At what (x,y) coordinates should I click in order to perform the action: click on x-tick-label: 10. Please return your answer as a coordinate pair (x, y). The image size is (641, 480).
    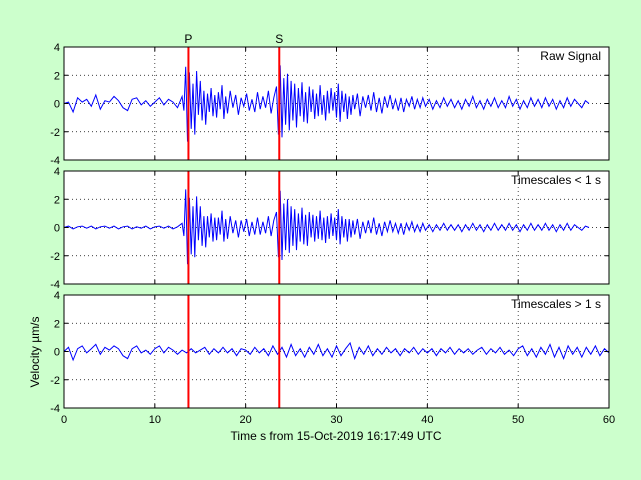
    Looking at the image, I should click on (155, 420).